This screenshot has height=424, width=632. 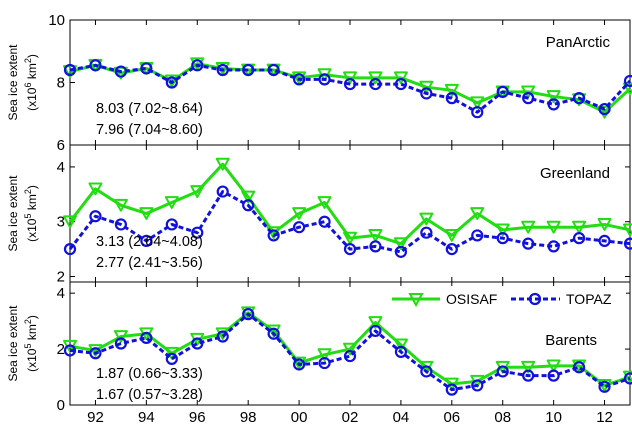 I want to click on legend-label-topaz: TOPAZ, so click(x=589, y=299).